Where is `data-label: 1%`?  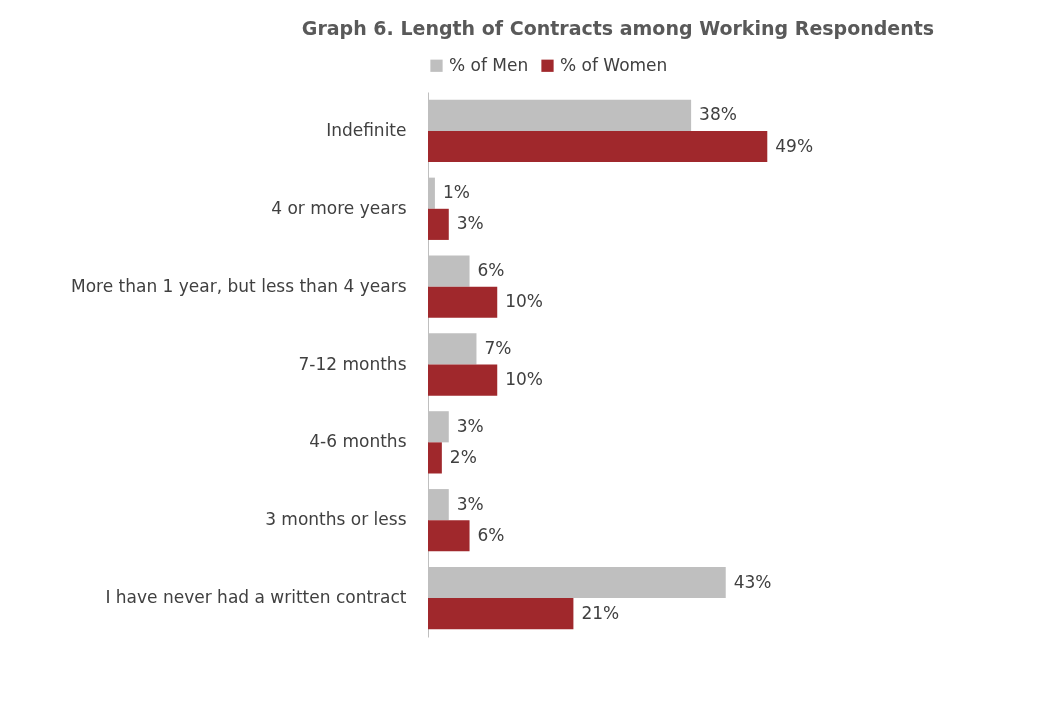
data-label: 1% is located at coordinates (456, 192).